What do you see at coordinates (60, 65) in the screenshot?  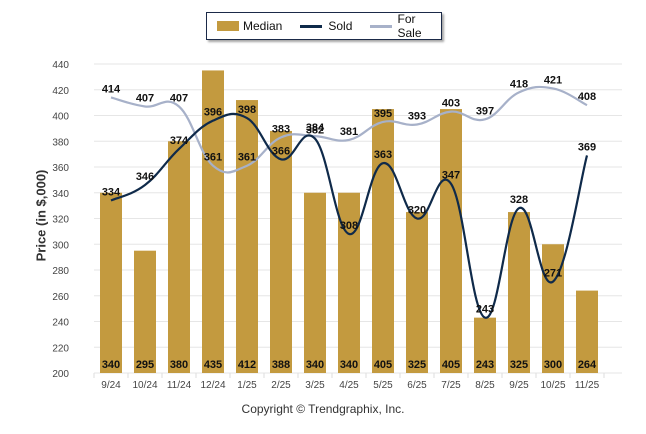 I see `y-tick-label: 440` at bounding box center [60, 65].